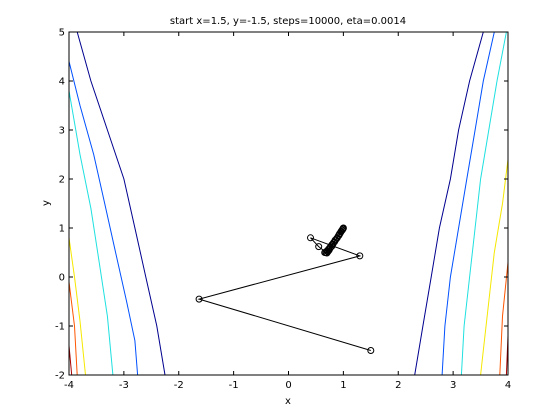 The height and width of the screenshot is (420, 560). I want to click on x-tick-label-1: 1, so click(343, 385).